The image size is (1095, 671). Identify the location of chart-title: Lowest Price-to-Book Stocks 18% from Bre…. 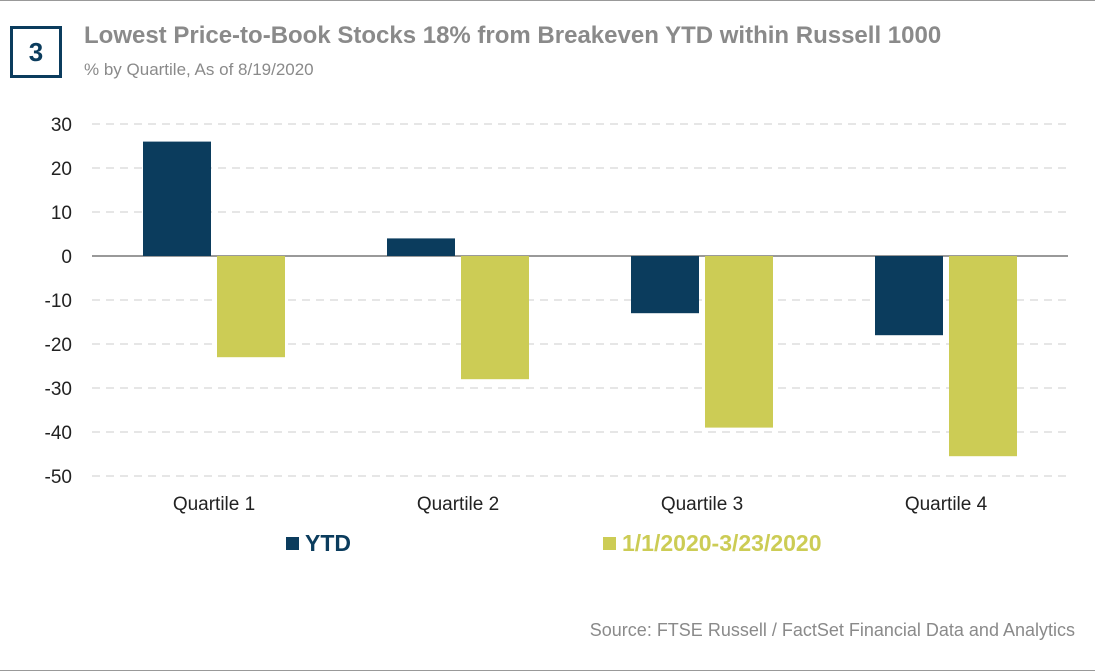
(513, 35).